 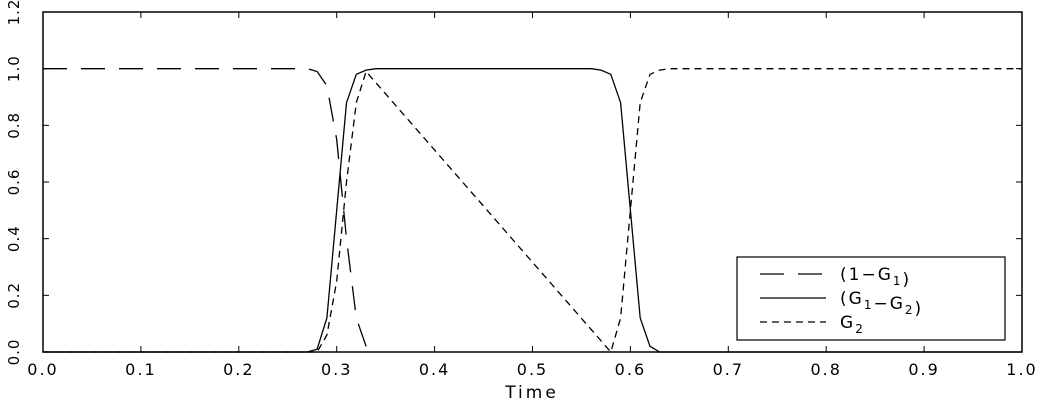 What do you see at coordinates (888, 304) in the screenshot?
I see `legend-label-part: −G` at bounding box center [888, 304].